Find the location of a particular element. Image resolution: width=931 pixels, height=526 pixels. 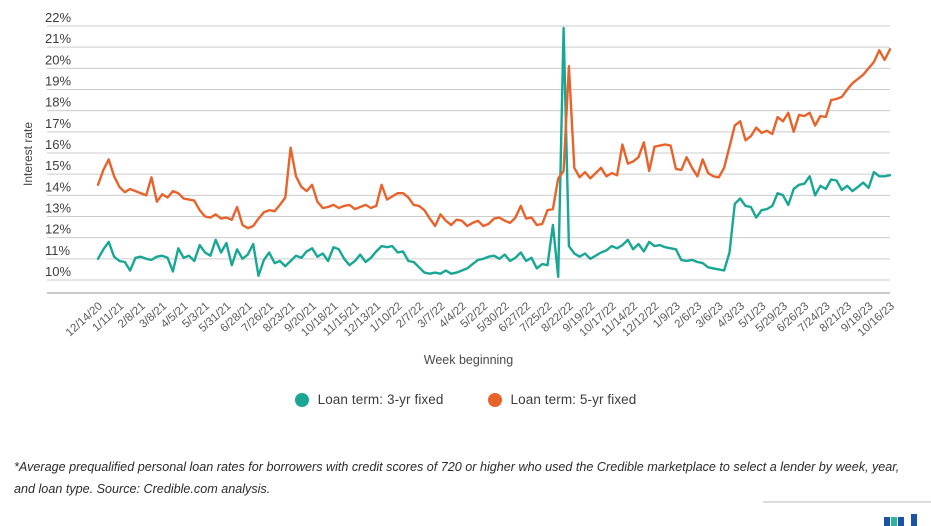

legend-dot-5yr-icon is located at coordinates (494, 399).